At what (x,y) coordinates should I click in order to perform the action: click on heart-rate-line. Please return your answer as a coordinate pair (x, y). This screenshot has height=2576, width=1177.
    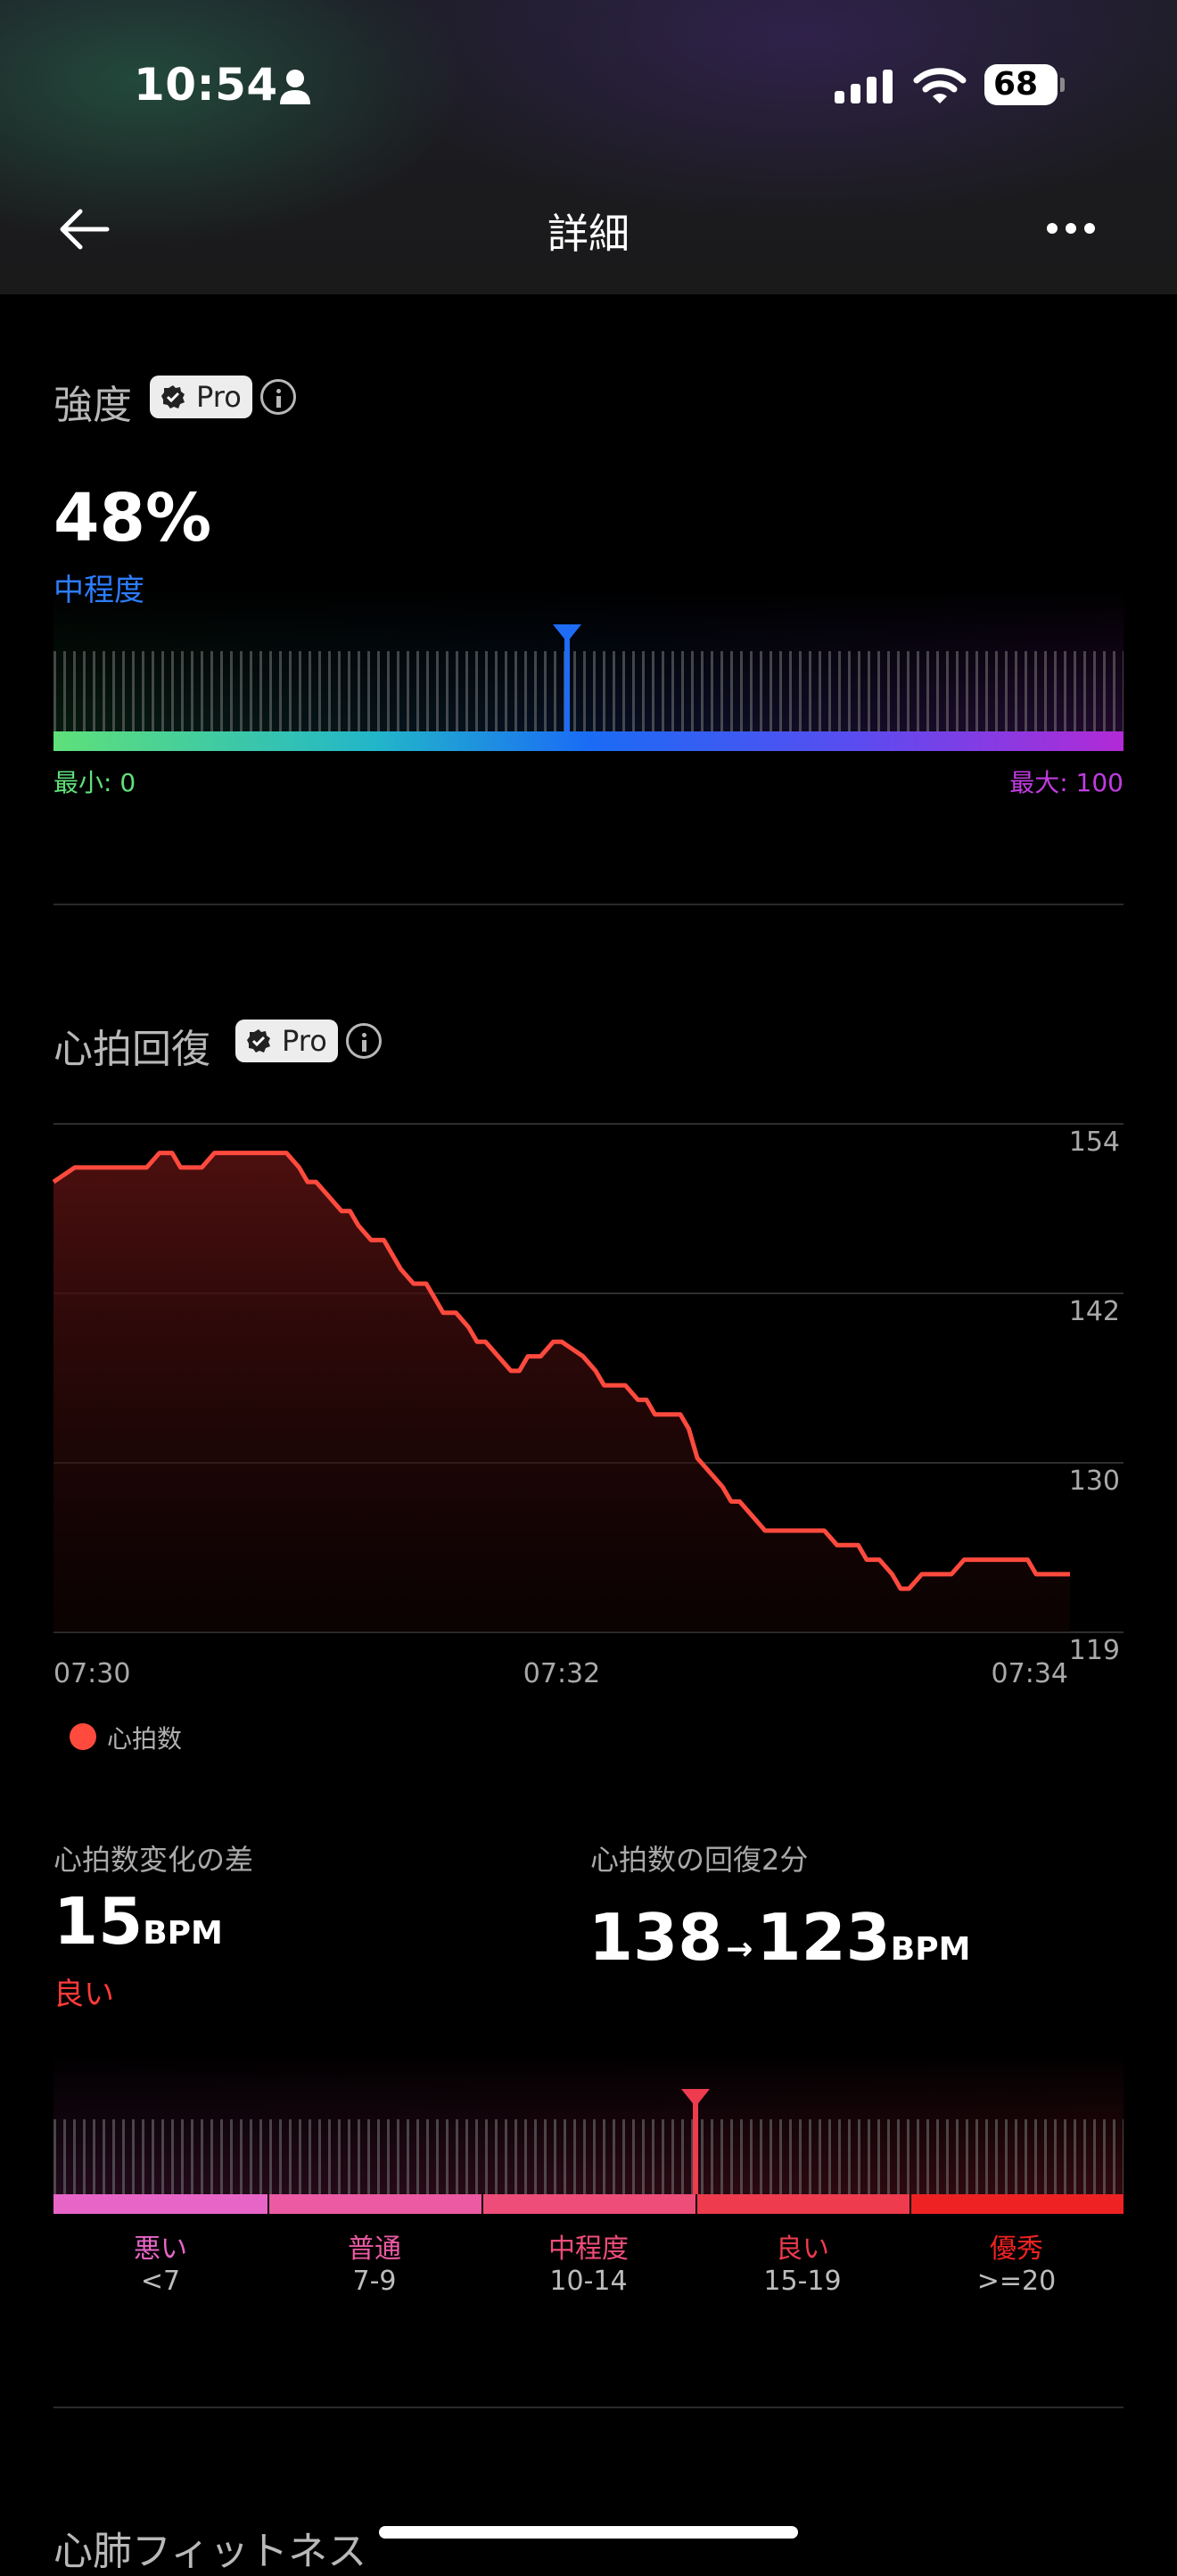
    Looking at the image, I should click on (561, 1371).